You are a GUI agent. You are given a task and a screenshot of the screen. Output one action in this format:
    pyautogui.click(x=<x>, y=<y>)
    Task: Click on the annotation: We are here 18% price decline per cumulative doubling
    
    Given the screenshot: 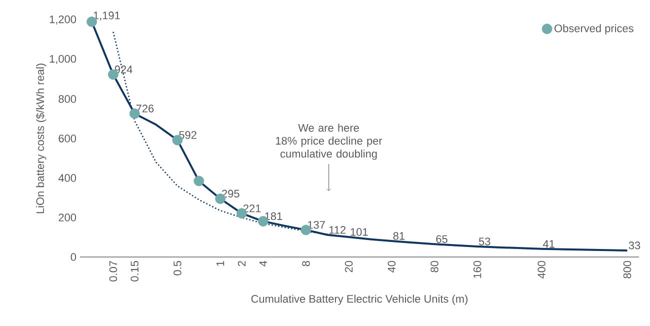 What is the action you would take?
    pyautogui.click(x=329, y=142)
    